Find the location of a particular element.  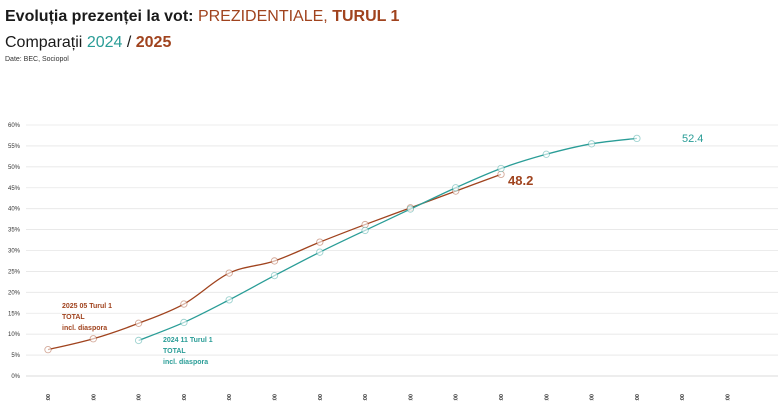

y-tick-label: 45% is located at coordinates (14, 189).